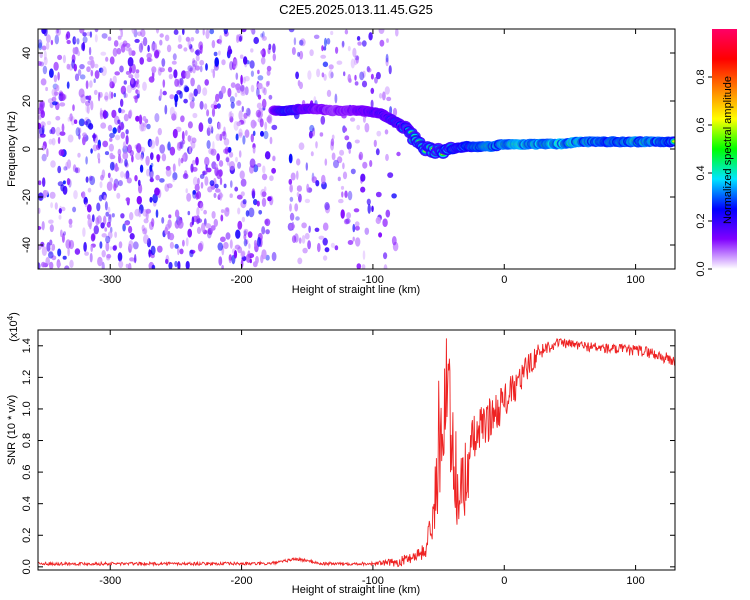 The width and height of the screenshot is (750, 600). Describe the element at coordinates (373, 280) in the screenshot. I see `x-tick-label: -100` at that location.